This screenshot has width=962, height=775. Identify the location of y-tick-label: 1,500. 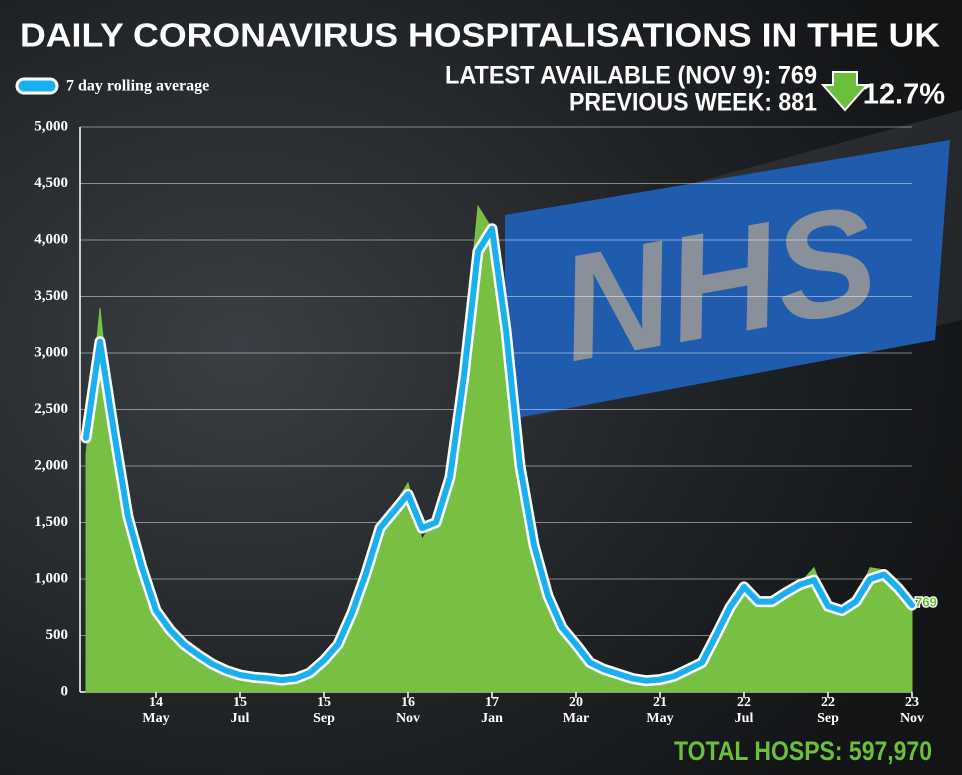
(51, 522).